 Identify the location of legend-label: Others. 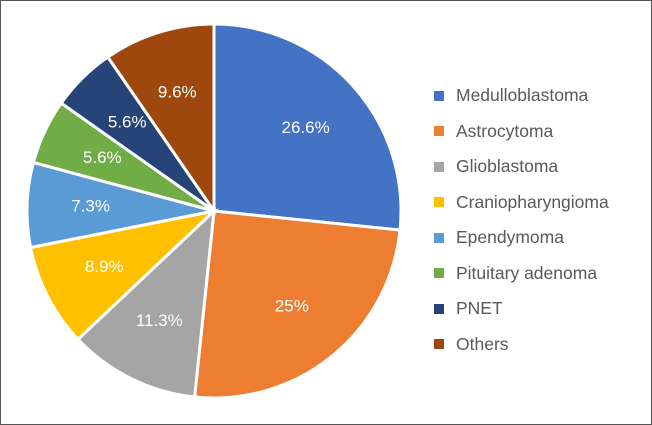
(482, 343).